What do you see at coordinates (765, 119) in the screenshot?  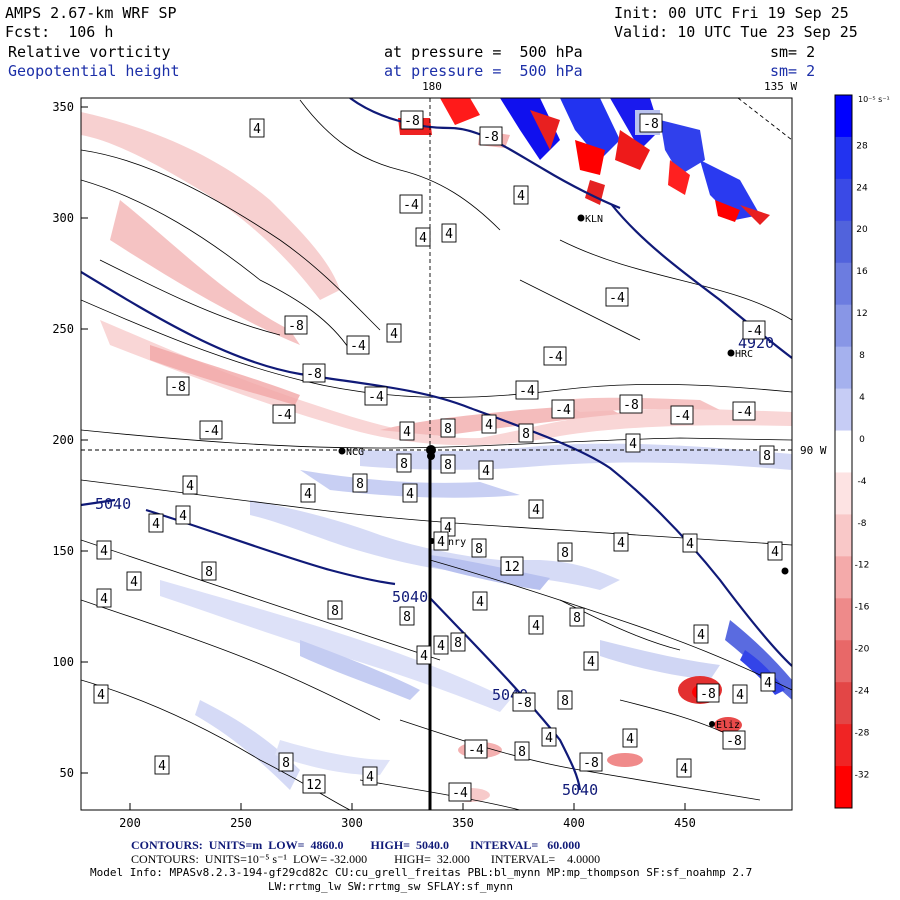 I see `meridian-135w-line` at bounding box center [765, 119].